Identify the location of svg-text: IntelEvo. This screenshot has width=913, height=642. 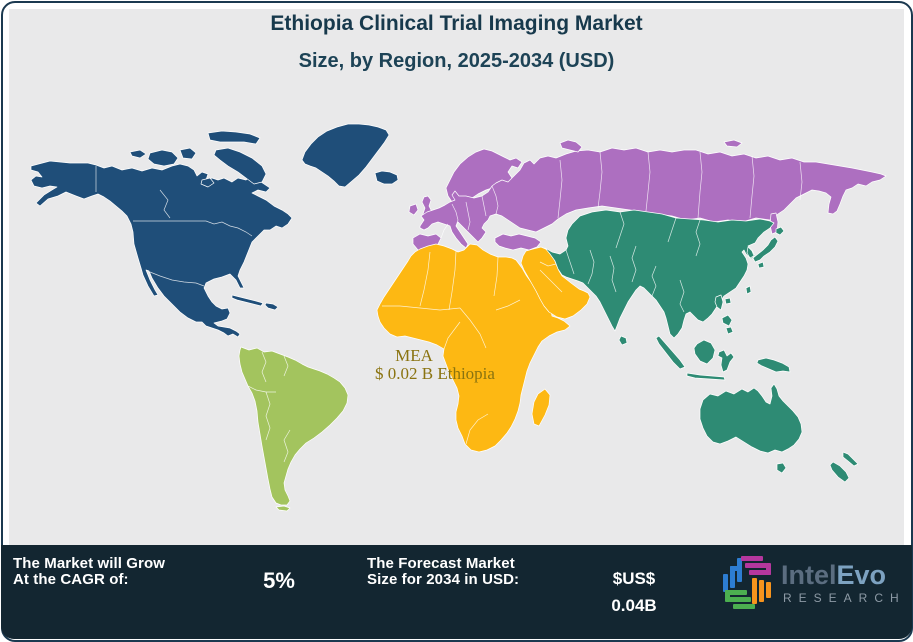
(833, 575).